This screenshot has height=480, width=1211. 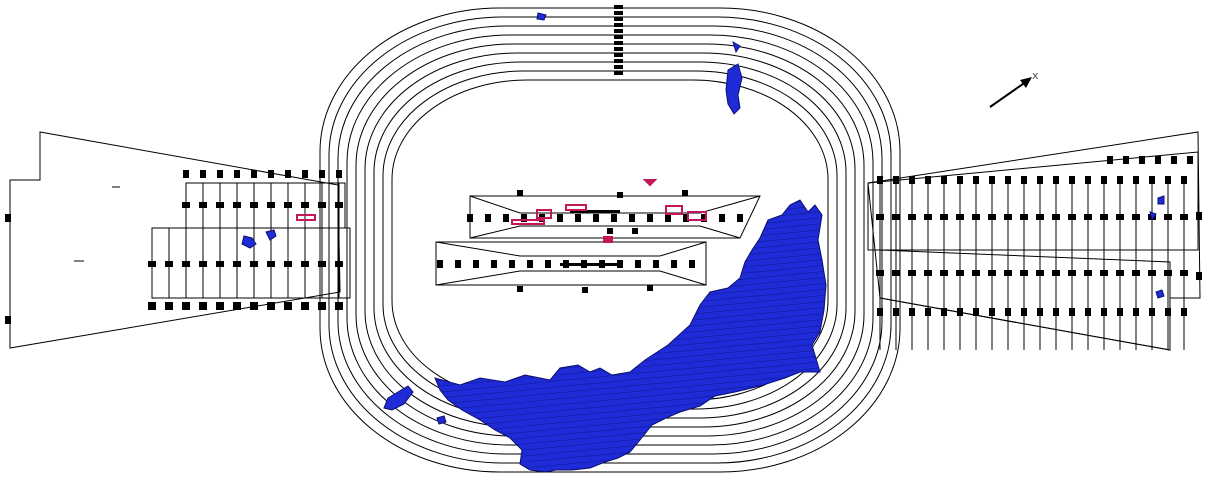 I want to click on north-arrow-label: x, so click(x=1035, y=75).